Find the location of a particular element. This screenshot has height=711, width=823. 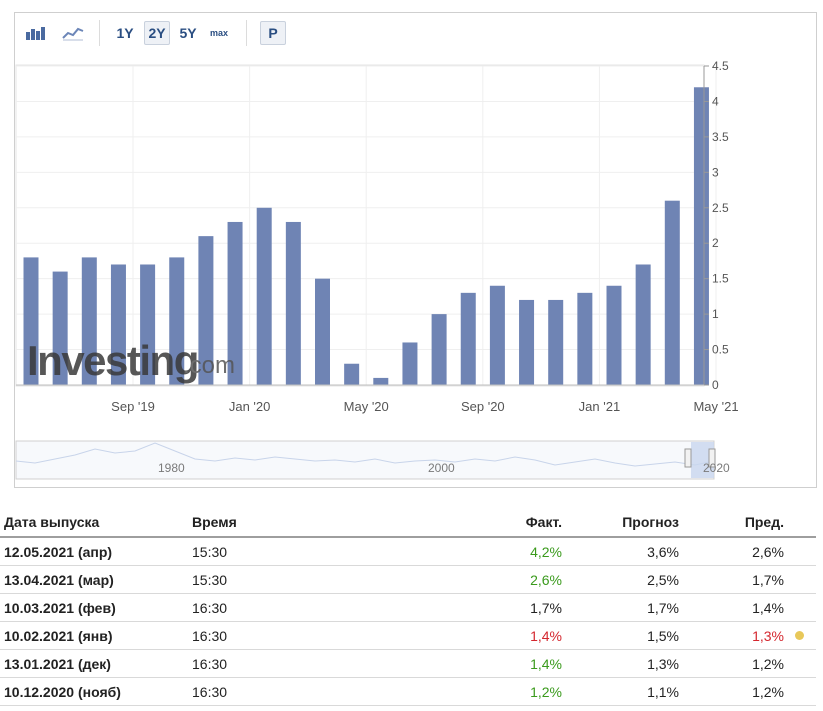

x-tick-label: May '20 is located at coordinates (366, 406).